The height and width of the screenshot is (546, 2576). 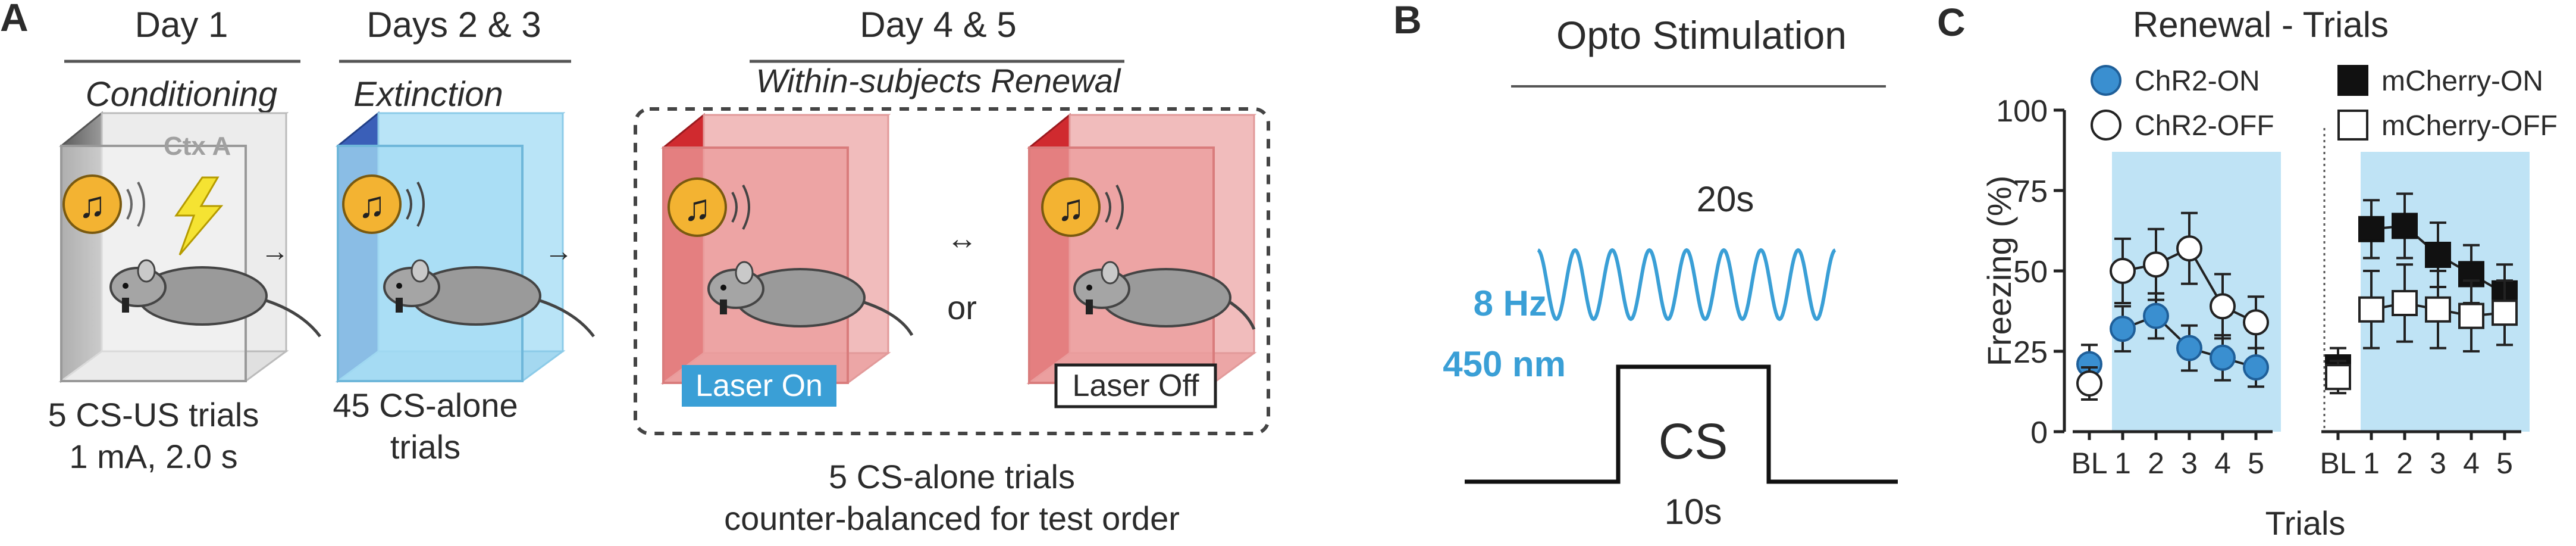 I want to click on laser-off-label: Laser Off, so click(x=1136, y=386).